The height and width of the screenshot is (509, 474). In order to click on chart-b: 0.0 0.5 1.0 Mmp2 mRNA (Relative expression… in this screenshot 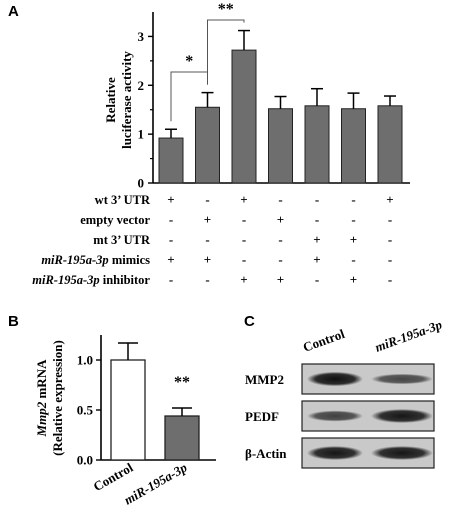, I will do `click(125, 421)`.